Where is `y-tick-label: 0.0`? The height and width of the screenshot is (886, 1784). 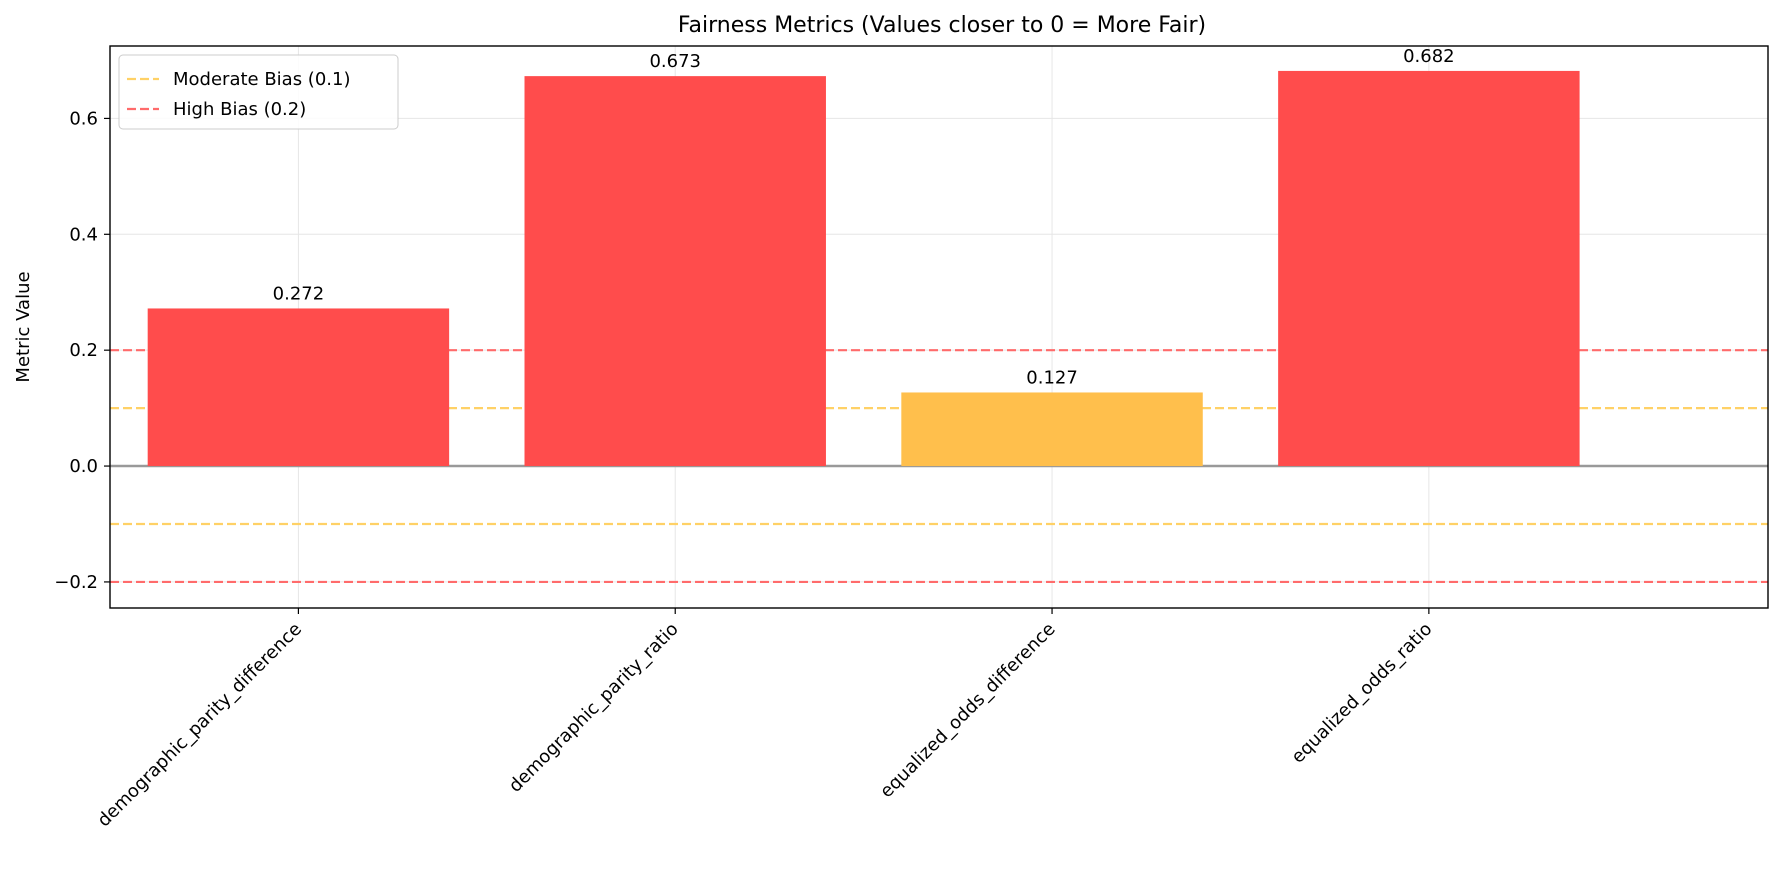
y-tick-label: 0.0 is located at coordinates (83, 466).